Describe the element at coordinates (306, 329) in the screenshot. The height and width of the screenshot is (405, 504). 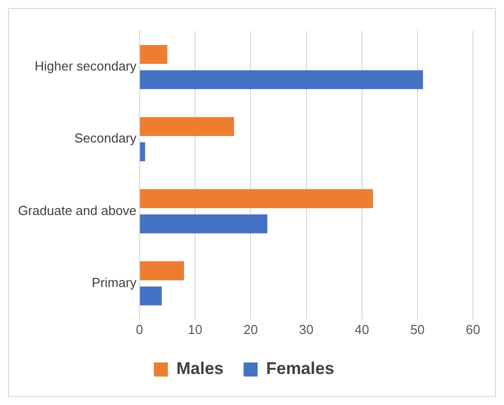
I see `x-tick-label: 30` at that location.